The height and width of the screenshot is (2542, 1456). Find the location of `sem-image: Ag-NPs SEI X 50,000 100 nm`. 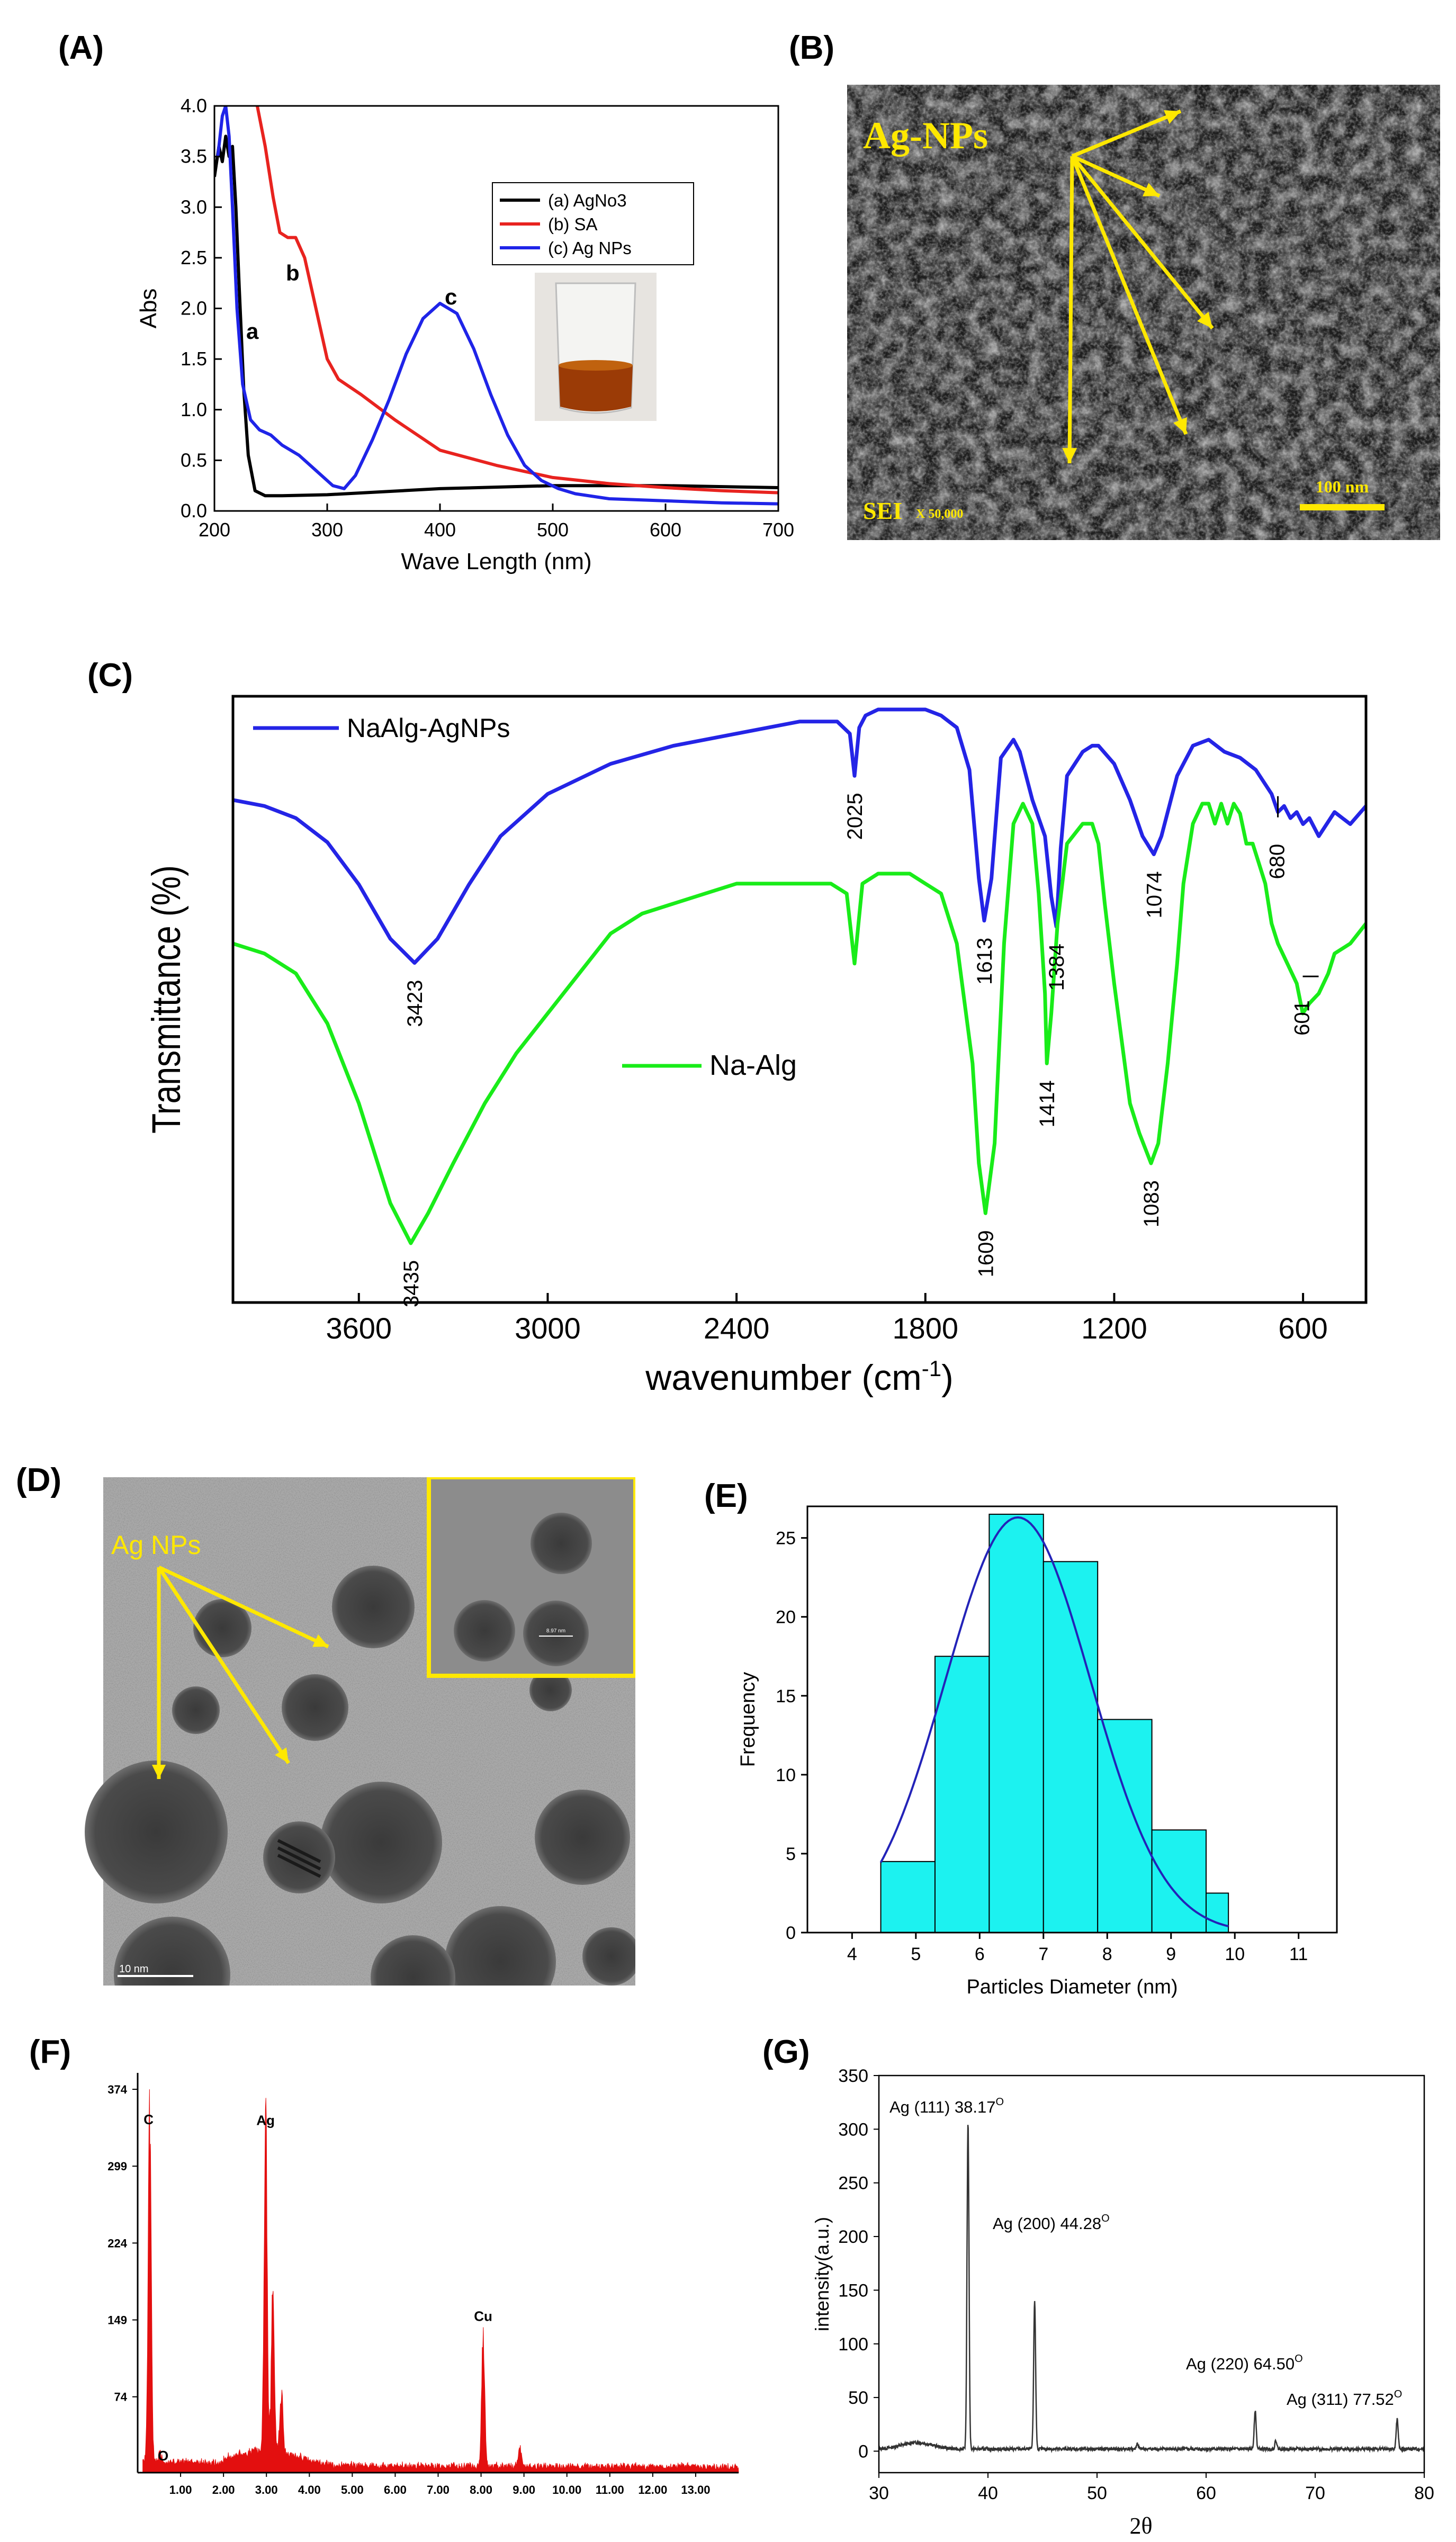

sem-image: Ag-NPs SEI X 50,000 100 nm is located at coordinates (1143, 313).